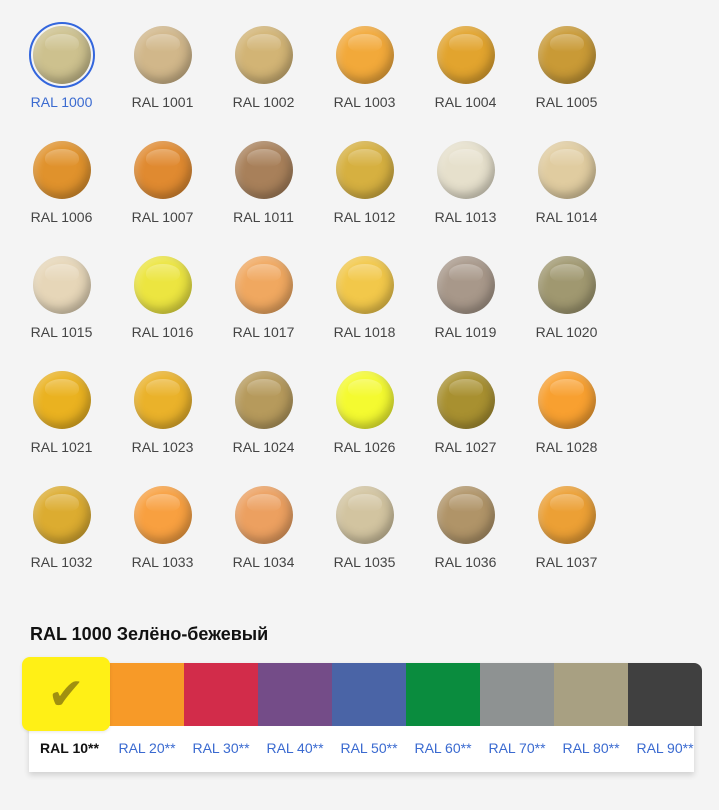 This screenshot has height=810, width=719. I want to click on color-swatch: RAL 1028, so click(566, 422).